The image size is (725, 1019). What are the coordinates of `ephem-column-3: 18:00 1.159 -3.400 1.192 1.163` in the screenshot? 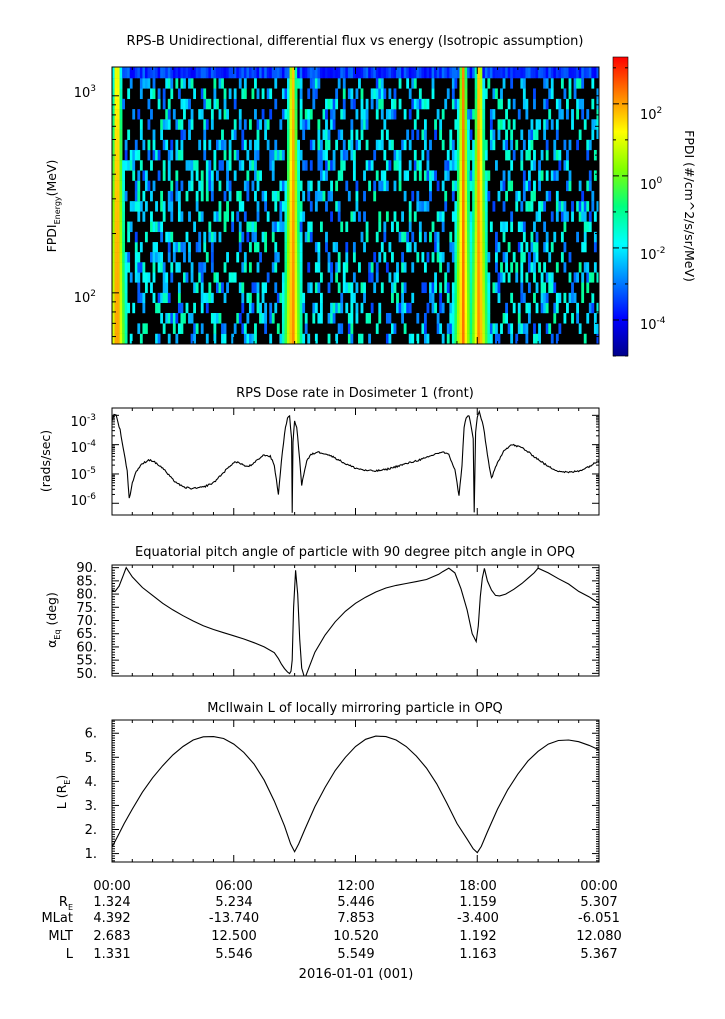 It's located at (478, 920).